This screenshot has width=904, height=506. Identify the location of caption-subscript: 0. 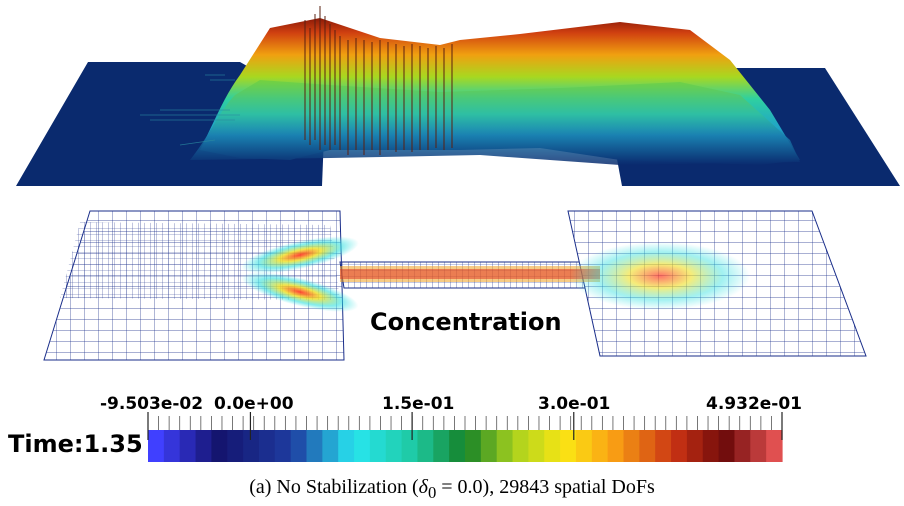
(432, 492).